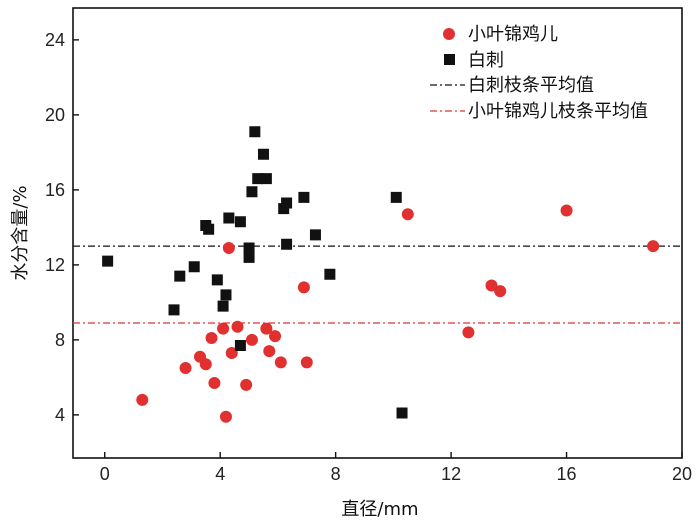 This screenshot has width=700, height=524. What do you see at coordinates (449, 34) in the screenshot?
I see `legend-marker-circle` at bounding box center [449, 34].